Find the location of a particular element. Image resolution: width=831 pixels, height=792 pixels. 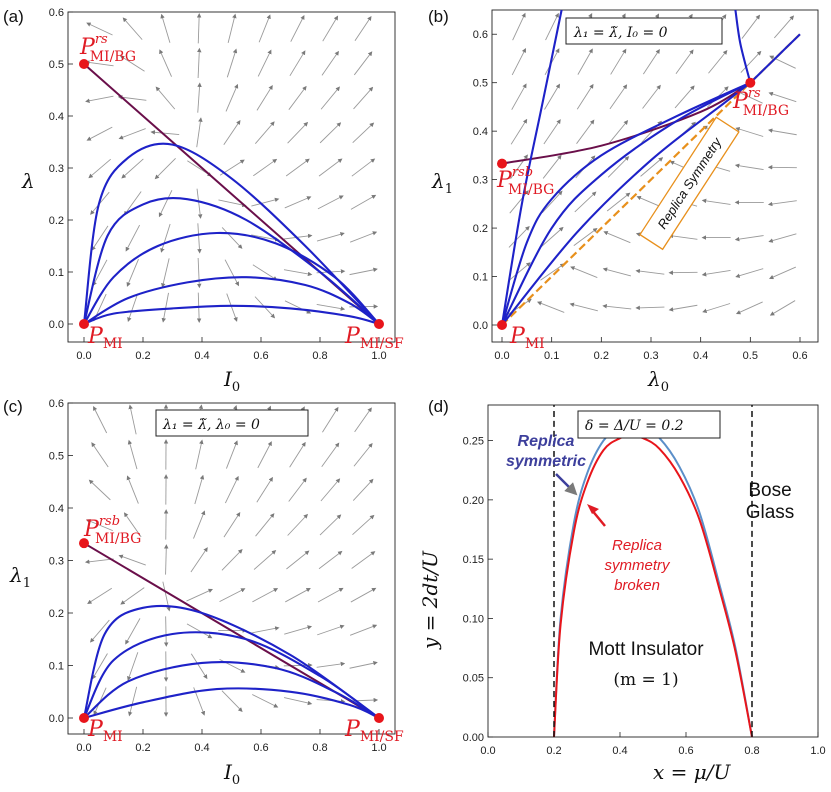

panel-c-condition-text: λ₁ = λ̃, λ₀ = 0 is located at coordinates (211, 425).